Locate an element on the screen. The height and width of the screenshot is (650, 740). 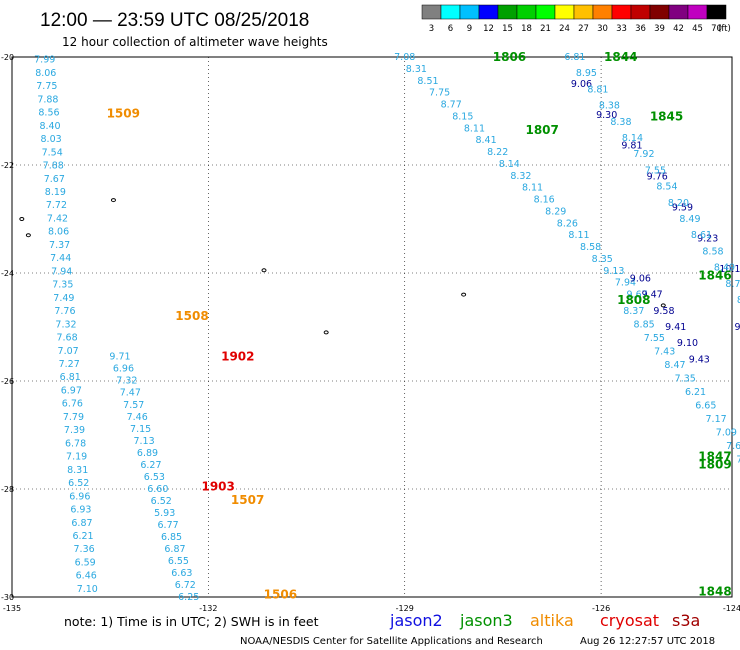
y-tick-label: -28 is located at coordinates (7, 489).